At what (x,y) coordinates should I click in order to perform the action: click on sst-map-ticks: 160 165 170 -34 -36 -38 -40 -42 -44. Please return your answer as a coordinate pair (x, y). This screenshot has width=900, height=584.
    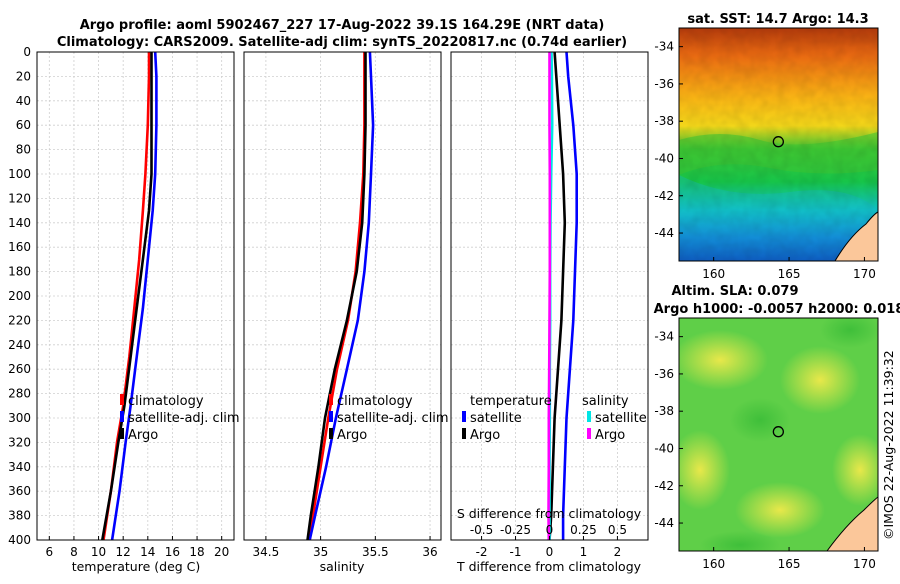
    Looking at the image, I should click on (764, 160).